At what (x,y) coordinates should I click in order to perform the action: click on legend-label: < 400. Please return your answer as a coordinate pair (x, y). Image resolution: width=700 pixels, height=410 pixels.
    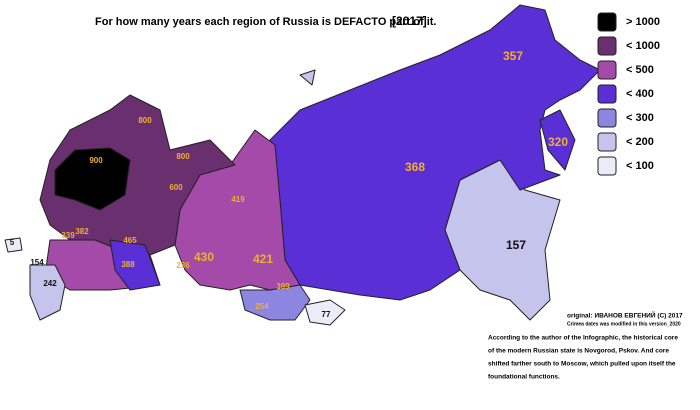
    Looking at the image, I should click on (640, 94).